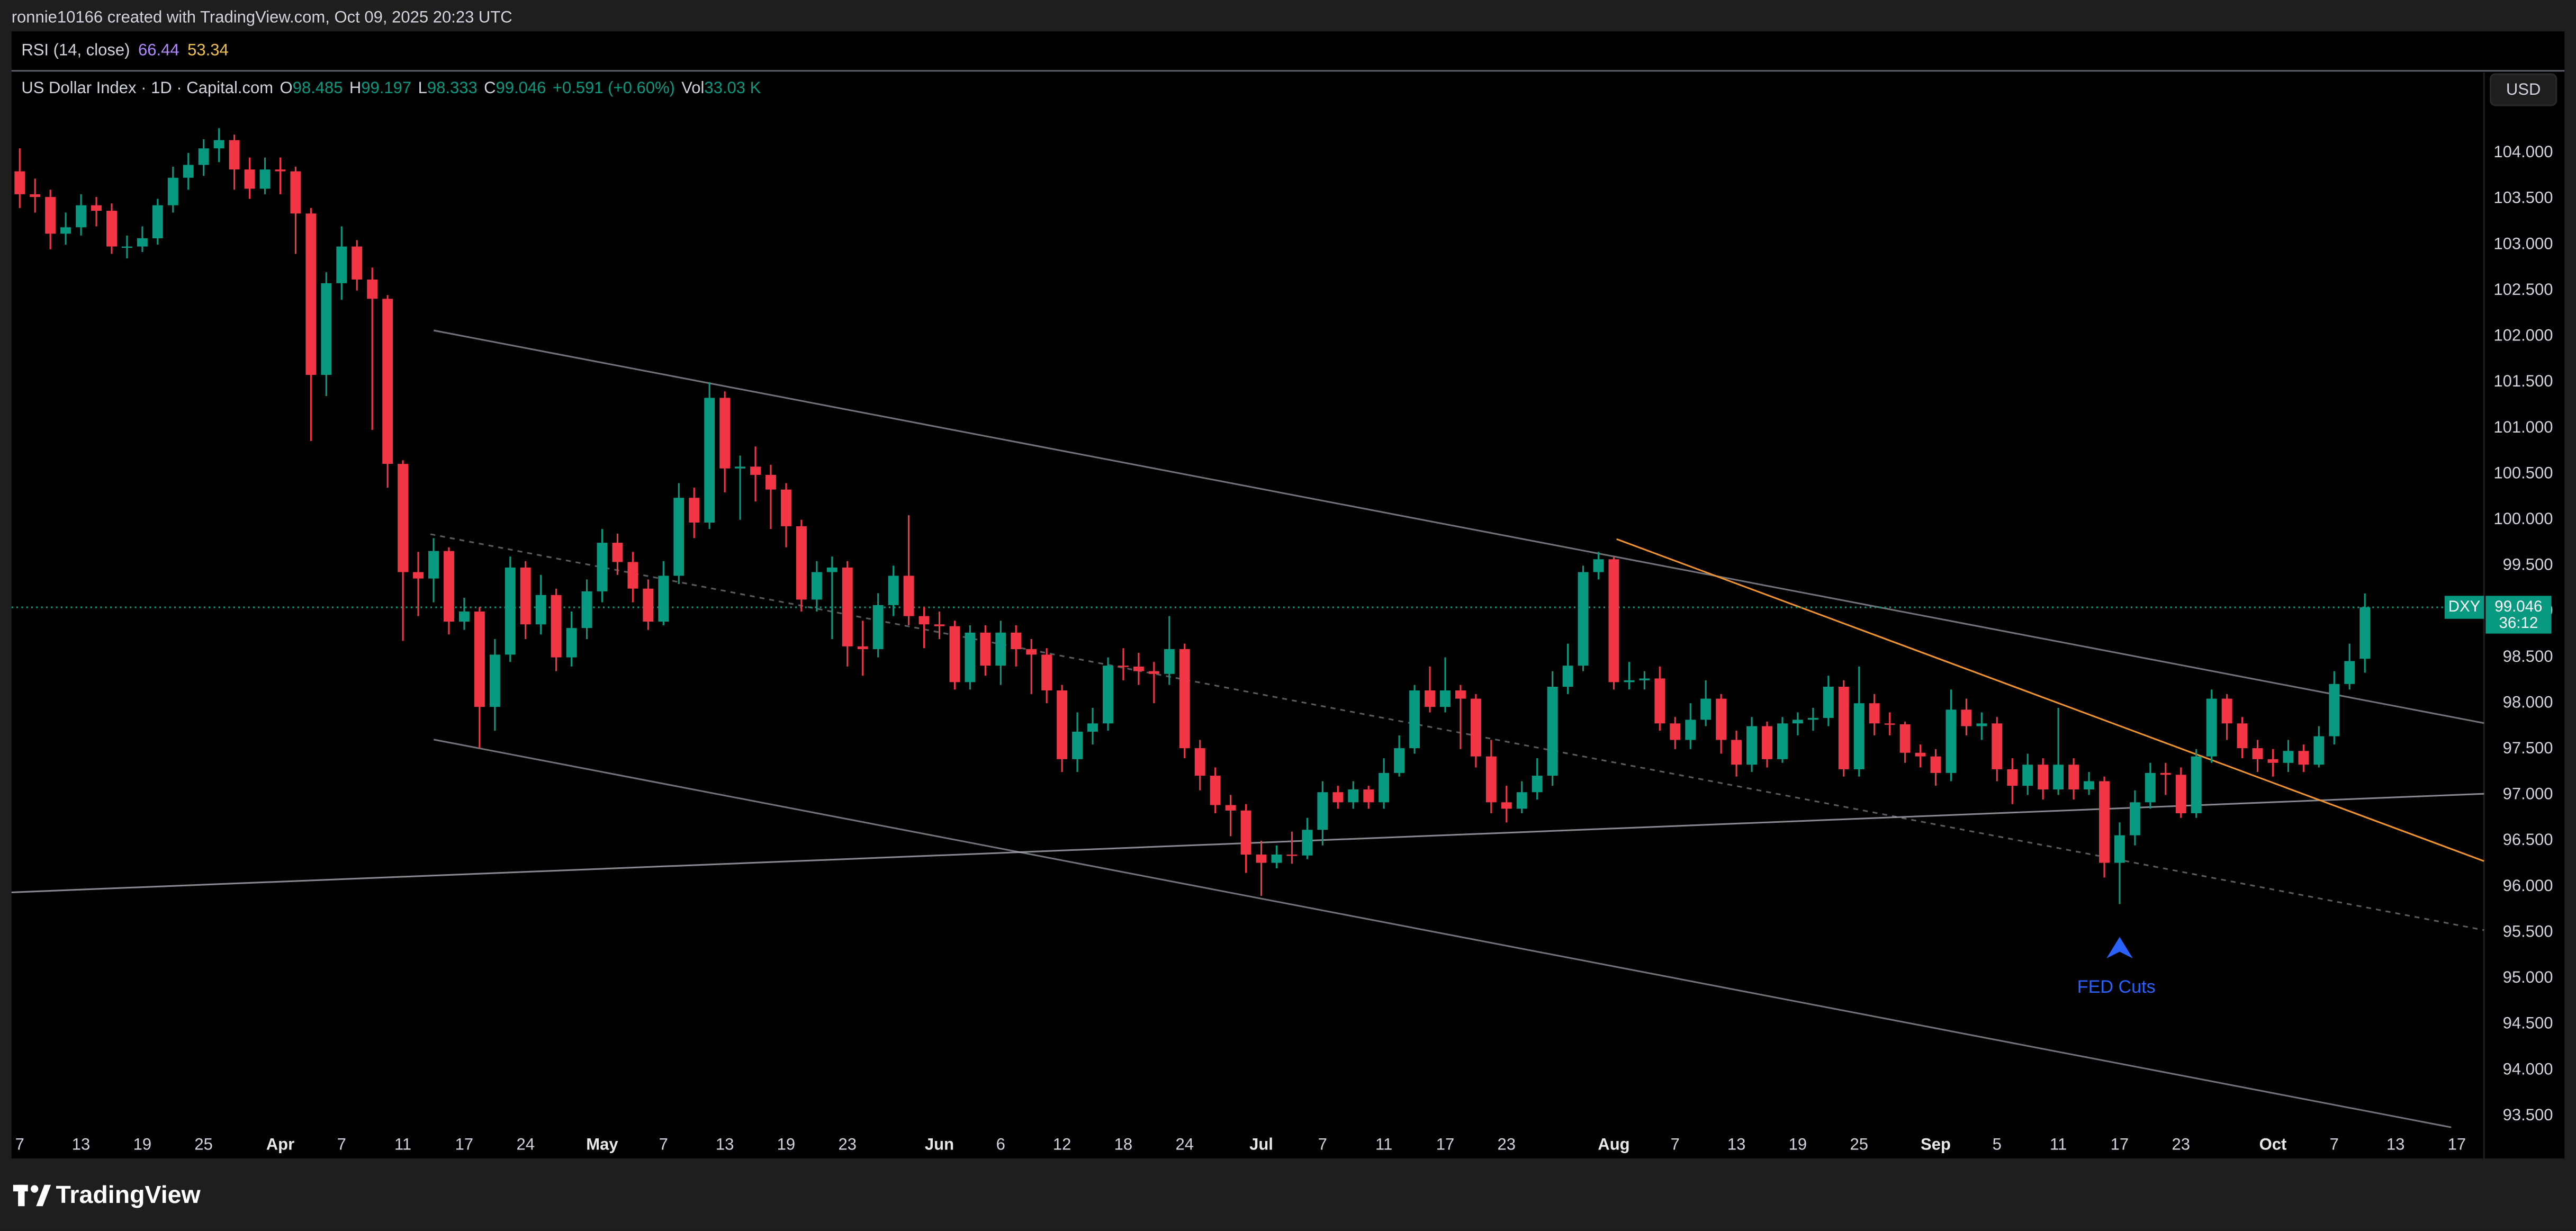 This screenshot has width=2576, height=1231. I want to click on currency-label: USD, so click(2523, 89).